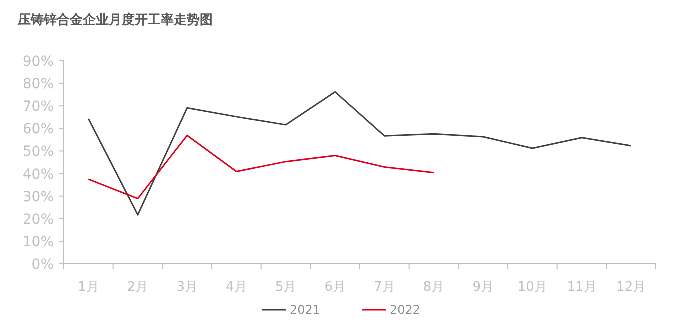 This screenshot has height=334, width=684. I want to click on y-tick-label: 80%, so click(38, 84).